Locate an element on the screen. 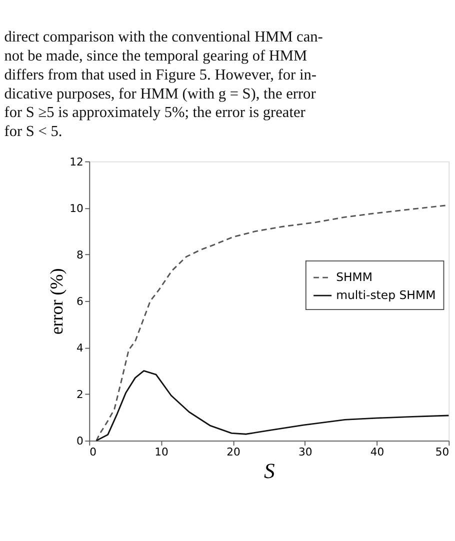 Image resolution: width=455 pixels, height=541 pixels. x-tick-label: 10 is located at coordinates (161, 452).